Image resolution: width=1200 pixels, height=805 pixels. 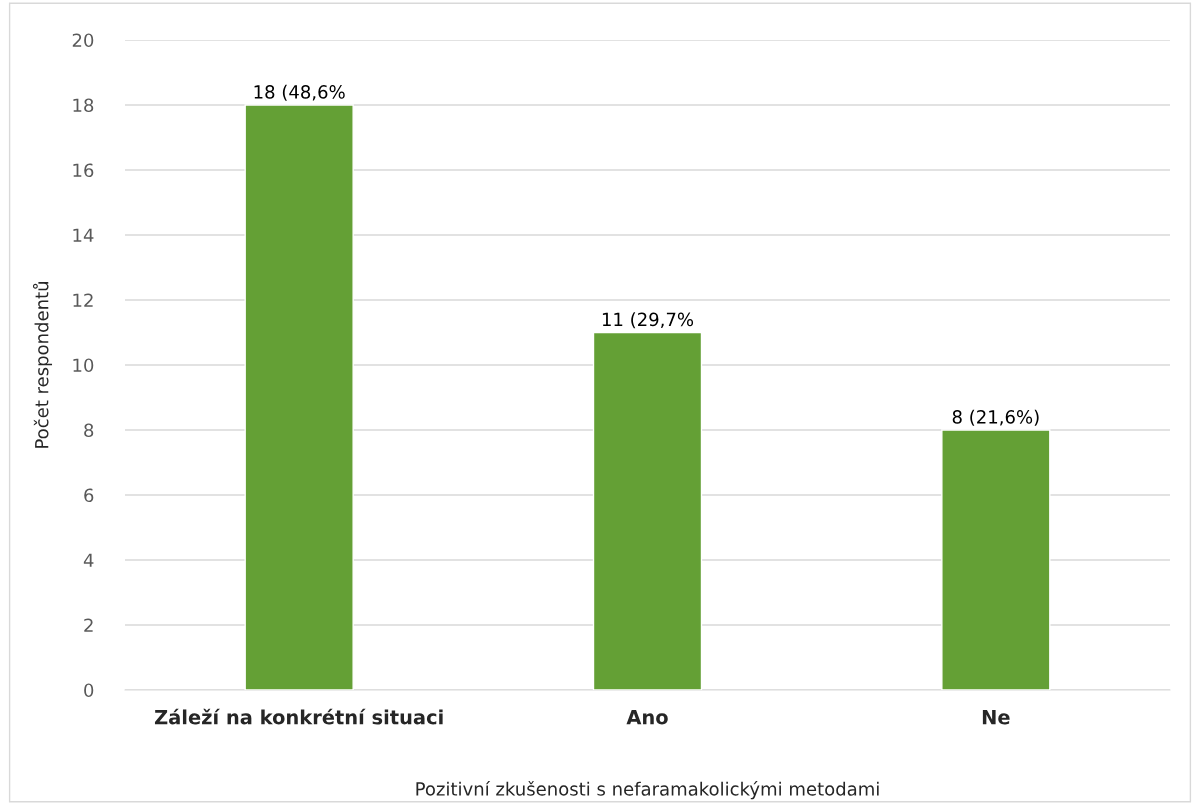 What do you see at coordinates (88, 560) in the screenshot?
I see `y-tick-label: 4` at bounding box center [88, 560].